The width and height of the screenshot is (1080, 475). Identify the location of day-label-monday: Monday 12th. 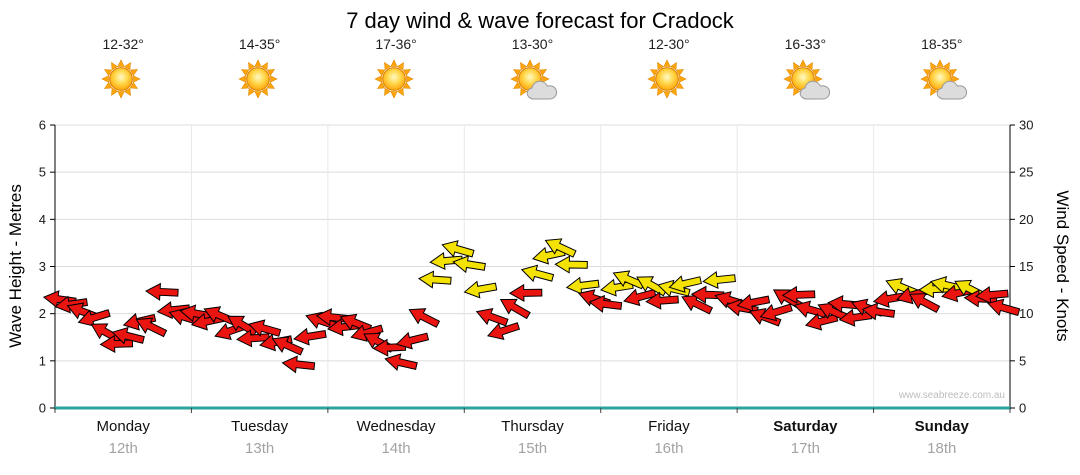
(123, 437).